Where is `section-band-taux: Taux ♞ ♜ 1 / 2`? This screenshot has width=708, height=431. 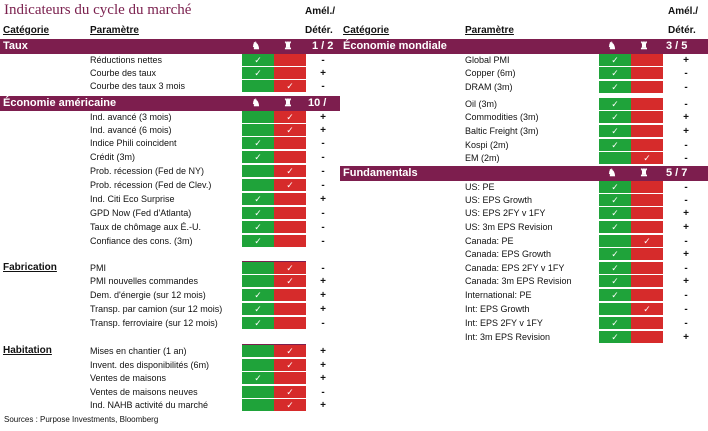
section-band-taux: Taux ♞ ♜ 1 / 2 is located at coordinates (170, 46).